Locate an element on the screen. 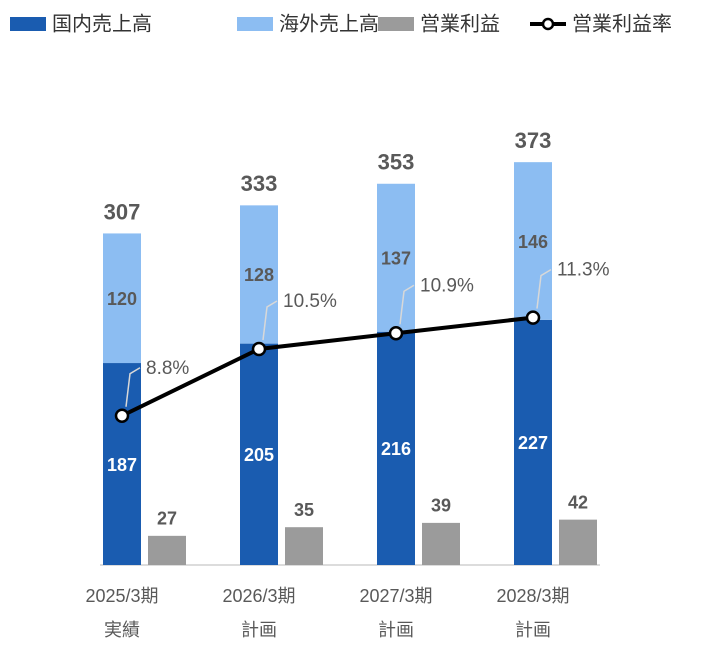 The image size is (707, 658). total-label: 333 is located at coordinates (259, 183).